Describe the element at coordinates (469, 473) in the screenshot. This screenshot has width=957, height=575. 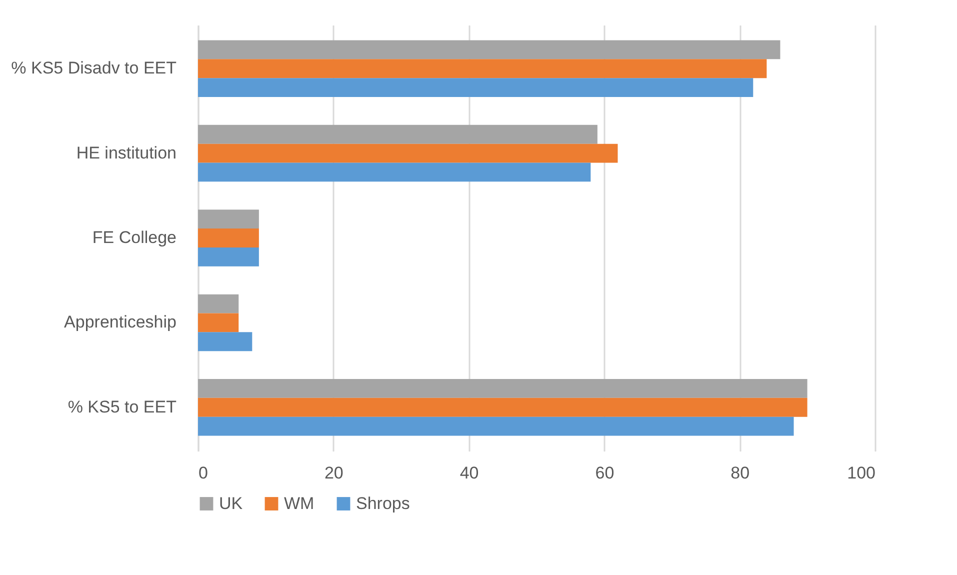
I see `x-tick-label: 40` at that location.